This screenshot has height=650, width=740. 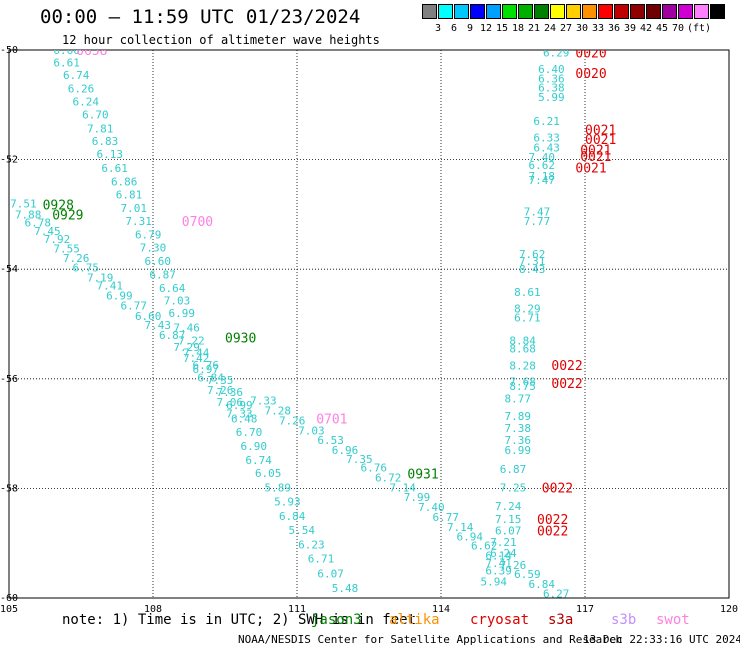 What do you see at coordinates (158, 325) in the screenshot?
I see `wave-height-value: 7.43` at bounding box center [158, 325].